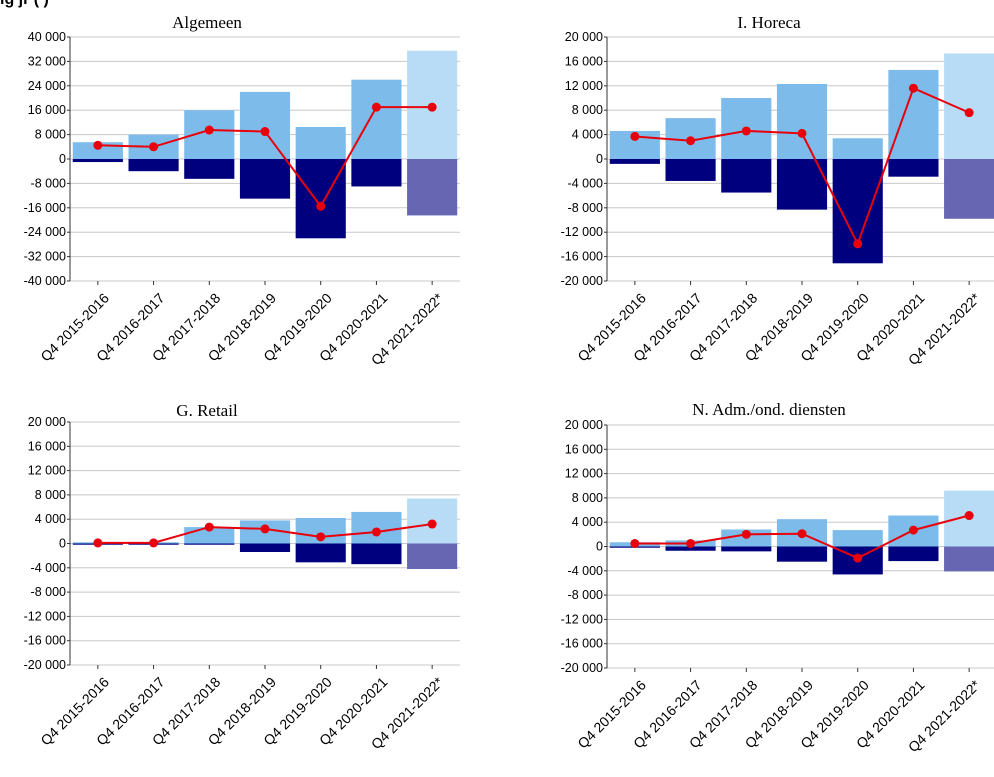  I want to click on y-tick-label: 24 000, so click(47, 86).